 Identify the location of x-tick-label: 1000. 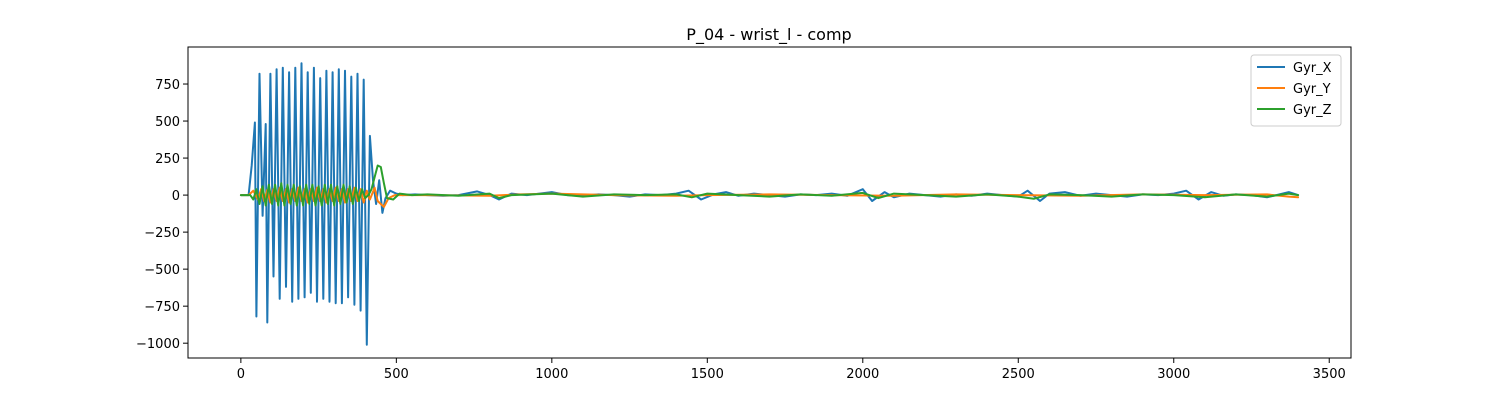
(551, 374).